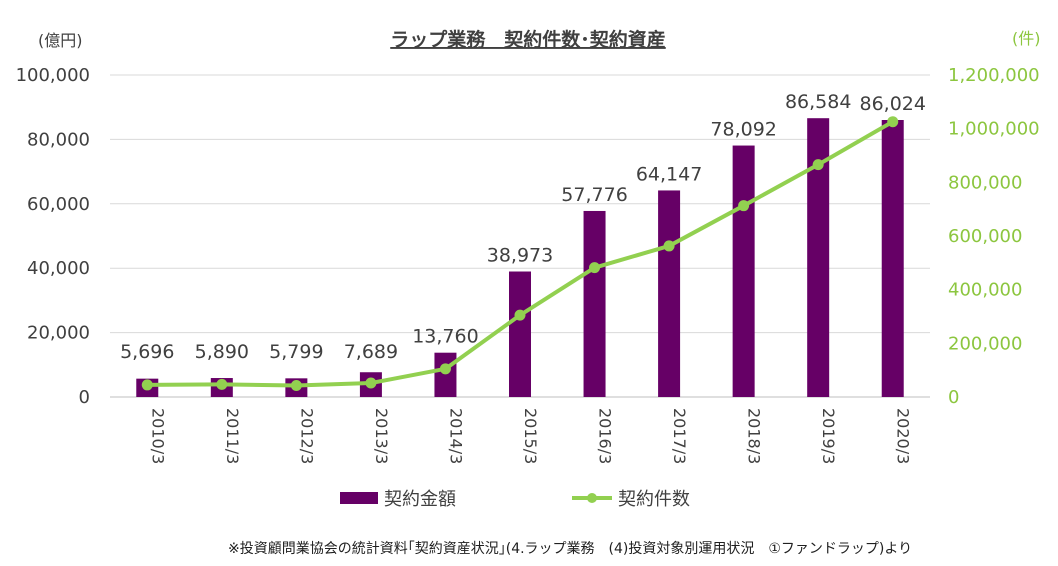  I want to click on right-tick-label: 1,000,000, so click(994, 129).